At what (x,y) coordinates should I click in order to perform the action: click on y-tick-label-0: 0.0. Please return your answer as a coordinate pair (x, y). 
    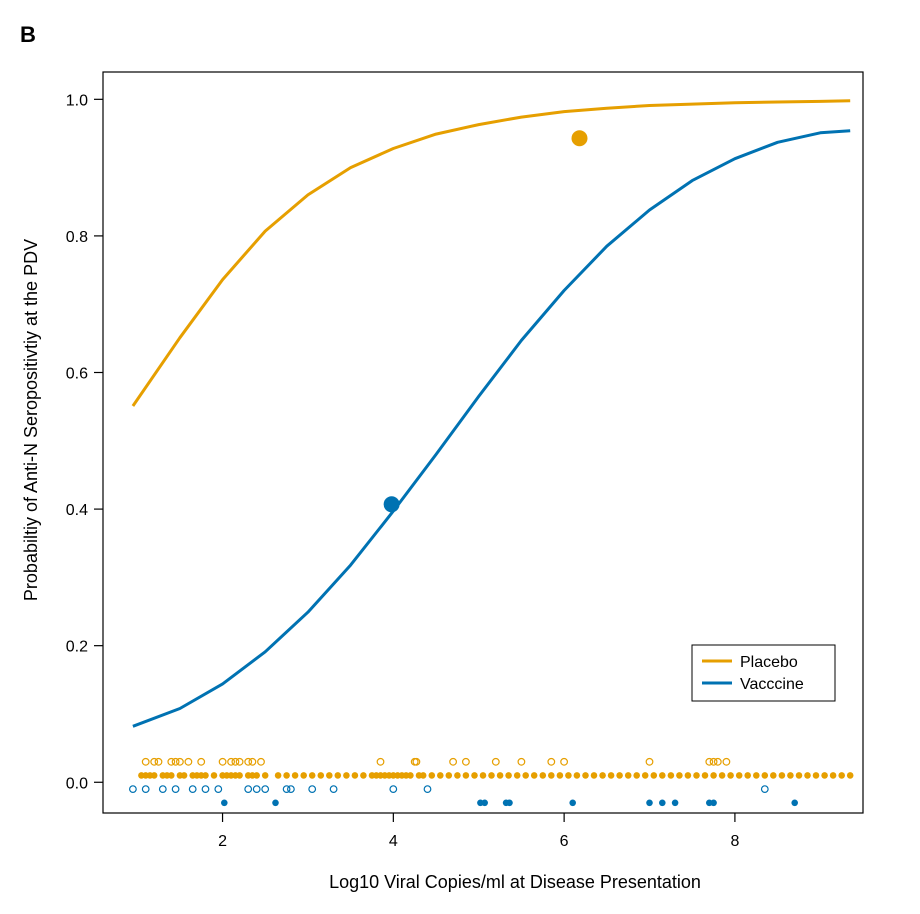
    Looking at the image, I should click on (77, 783).